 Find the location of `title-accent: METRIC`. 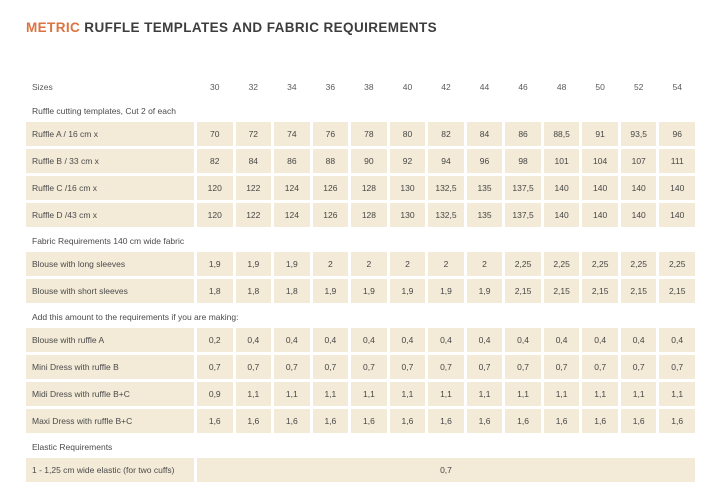

title-accent: METRIC is located at coordinates (53, 27).